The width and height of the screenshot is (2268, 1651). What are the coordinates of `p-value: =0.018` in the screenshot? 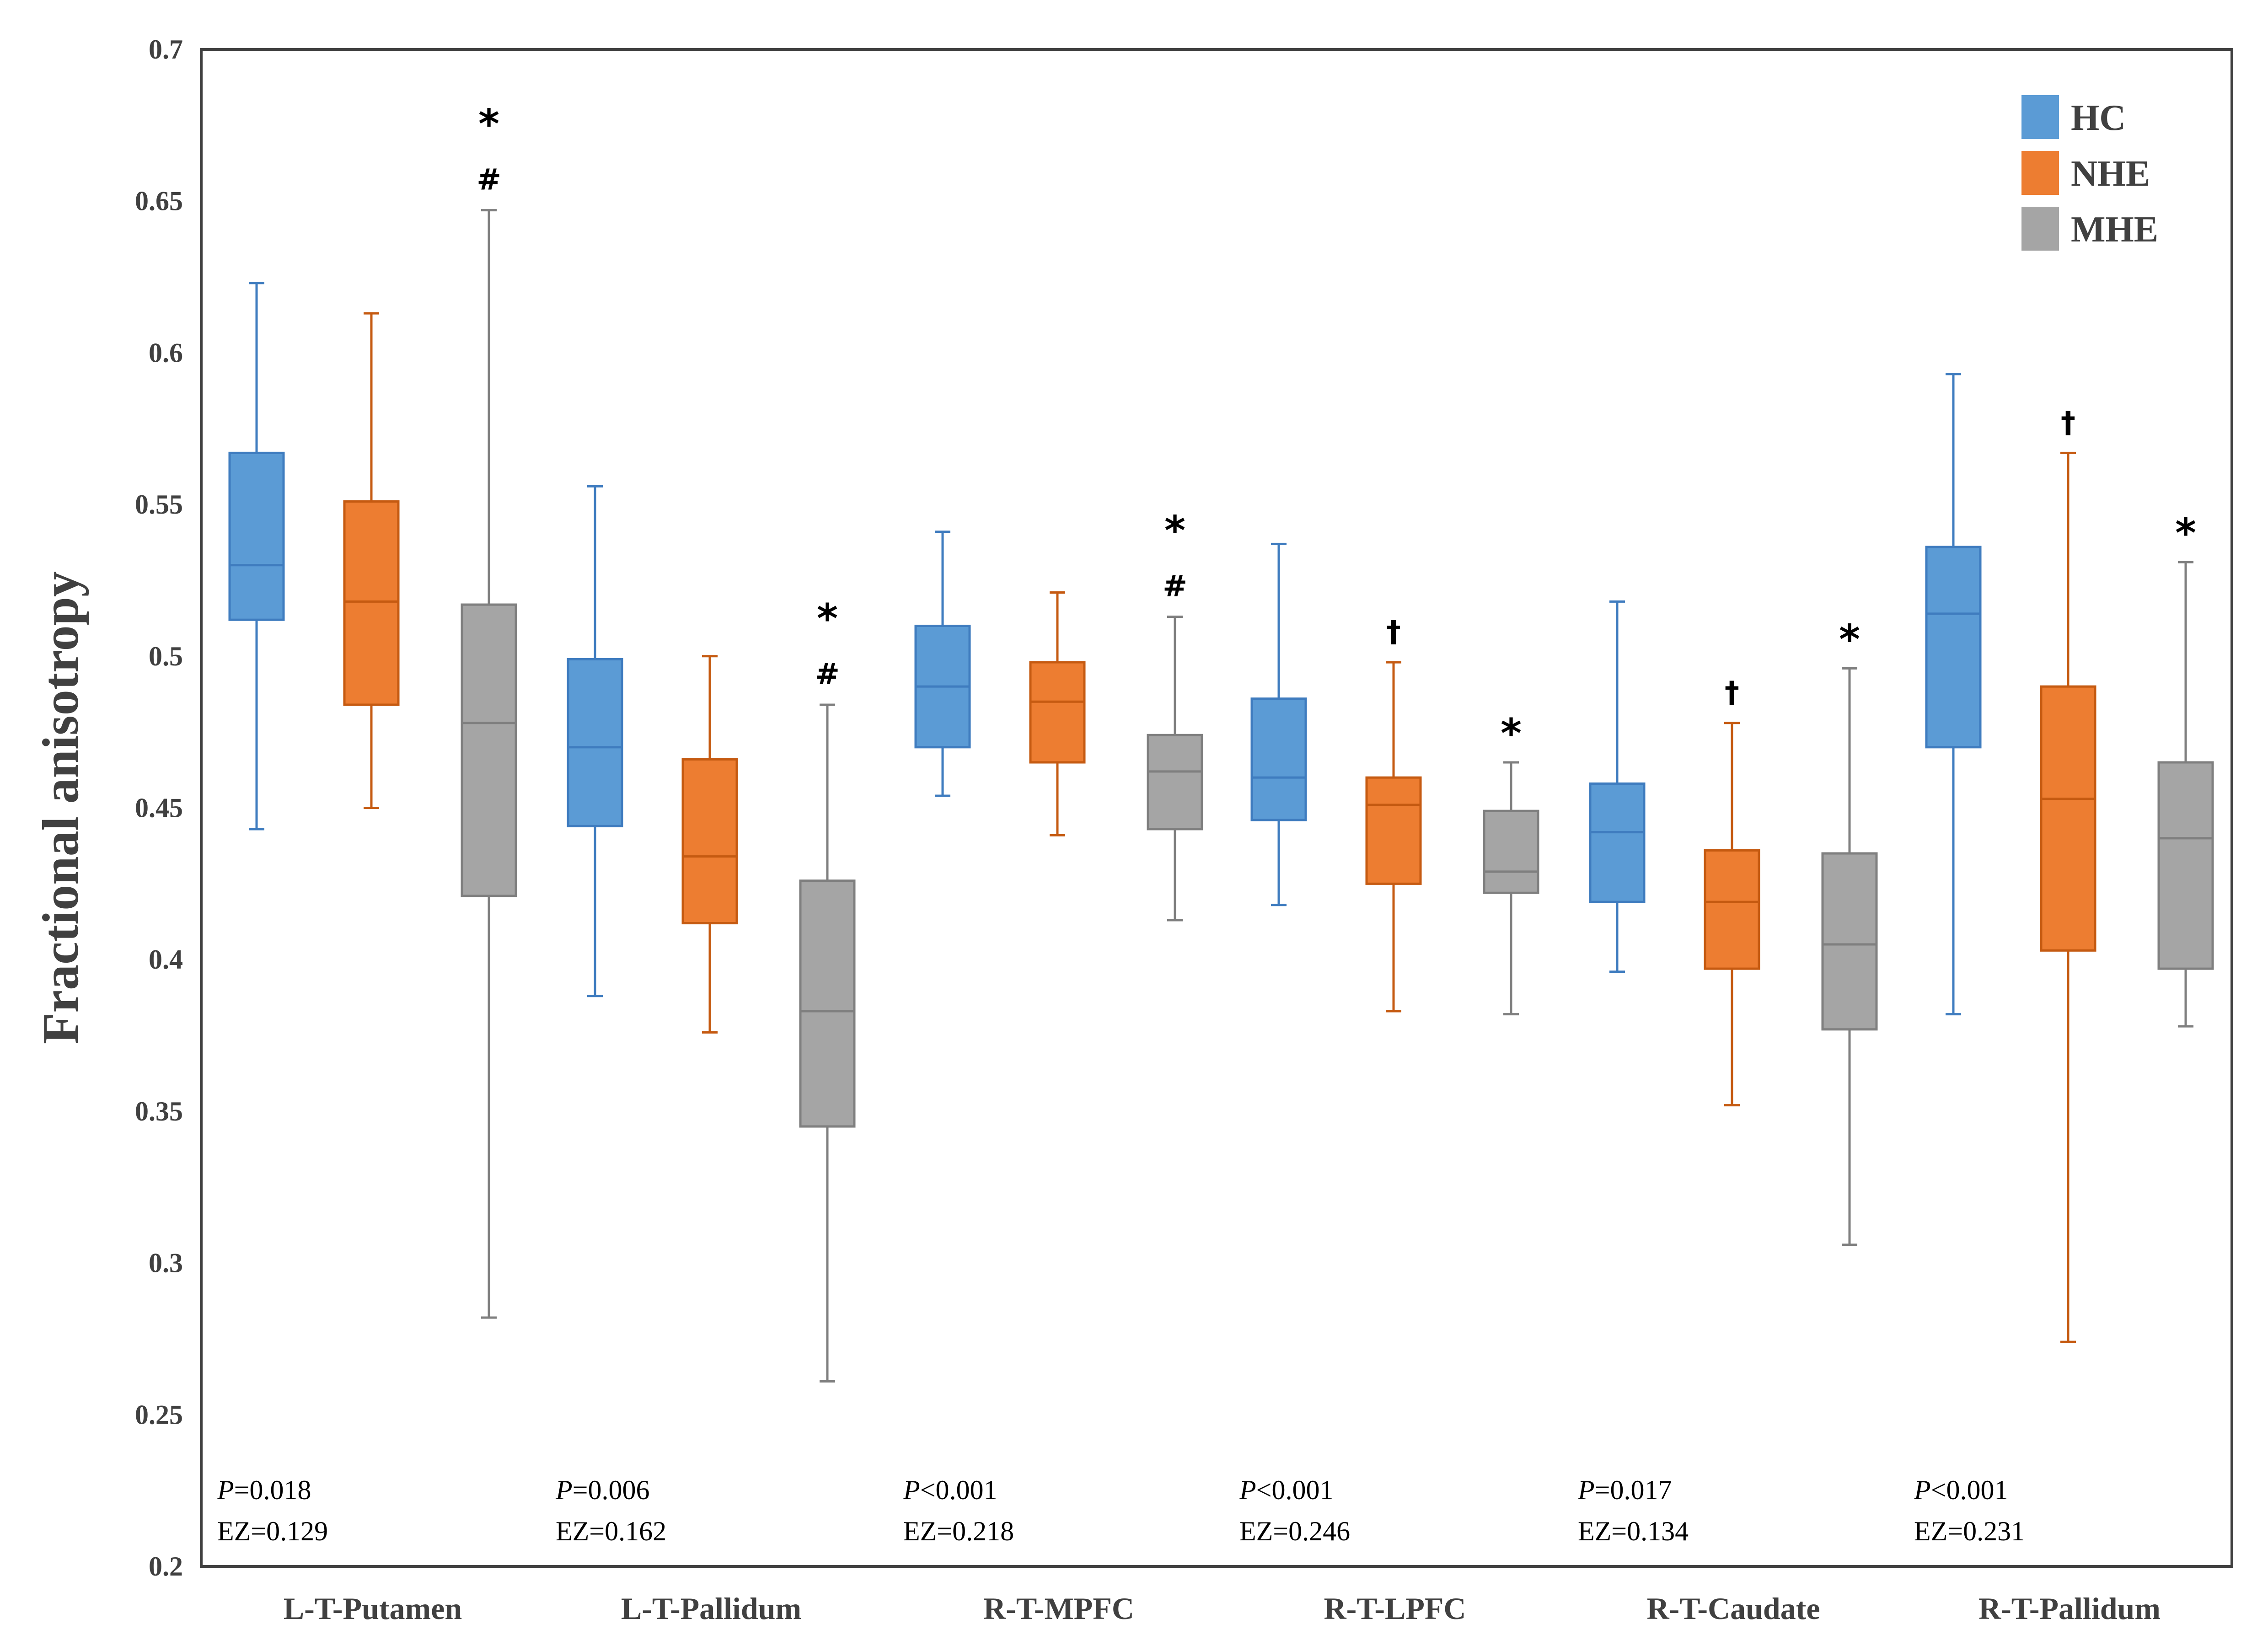 It's located at (272, 1490).